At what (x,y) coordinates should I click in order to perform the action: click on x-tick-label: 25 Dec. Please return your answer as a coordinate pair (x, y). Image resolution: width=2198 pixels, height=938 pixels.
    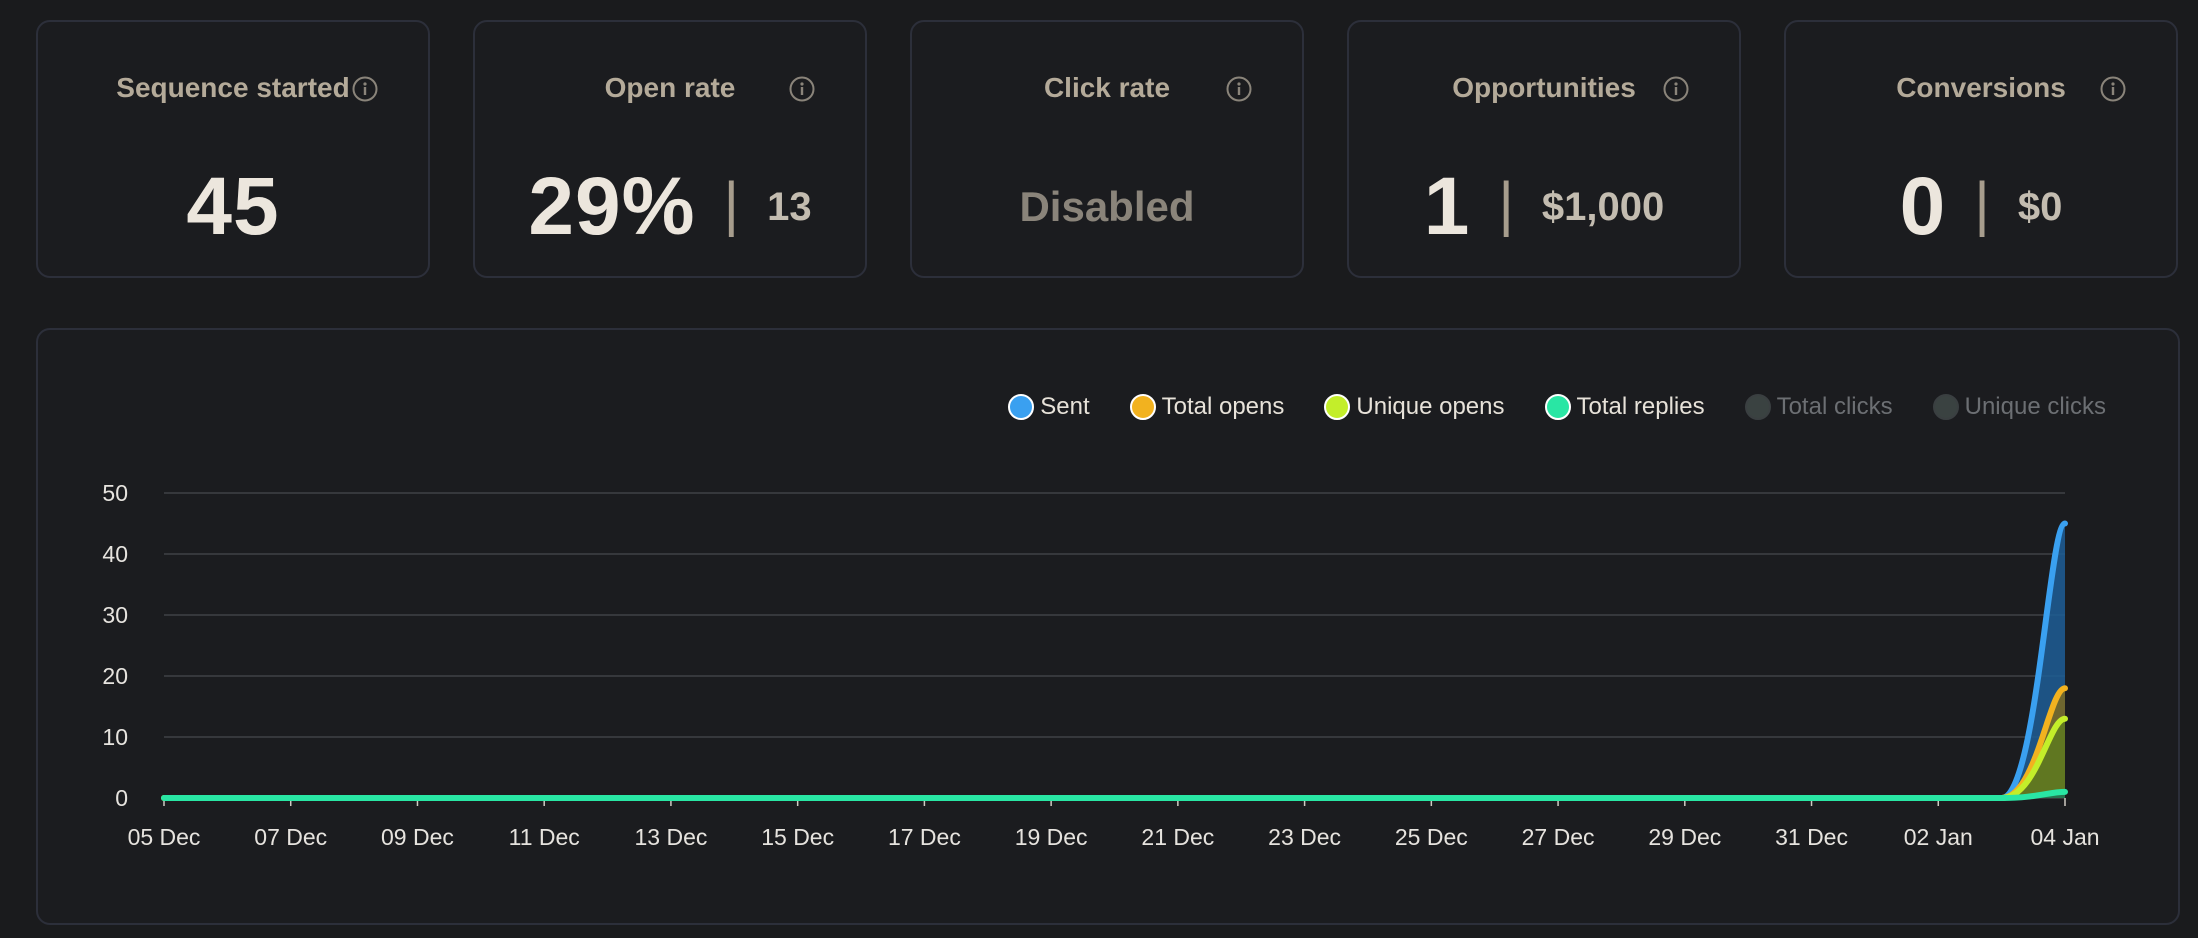
    Looking at the image, I should click on (1431, 837).